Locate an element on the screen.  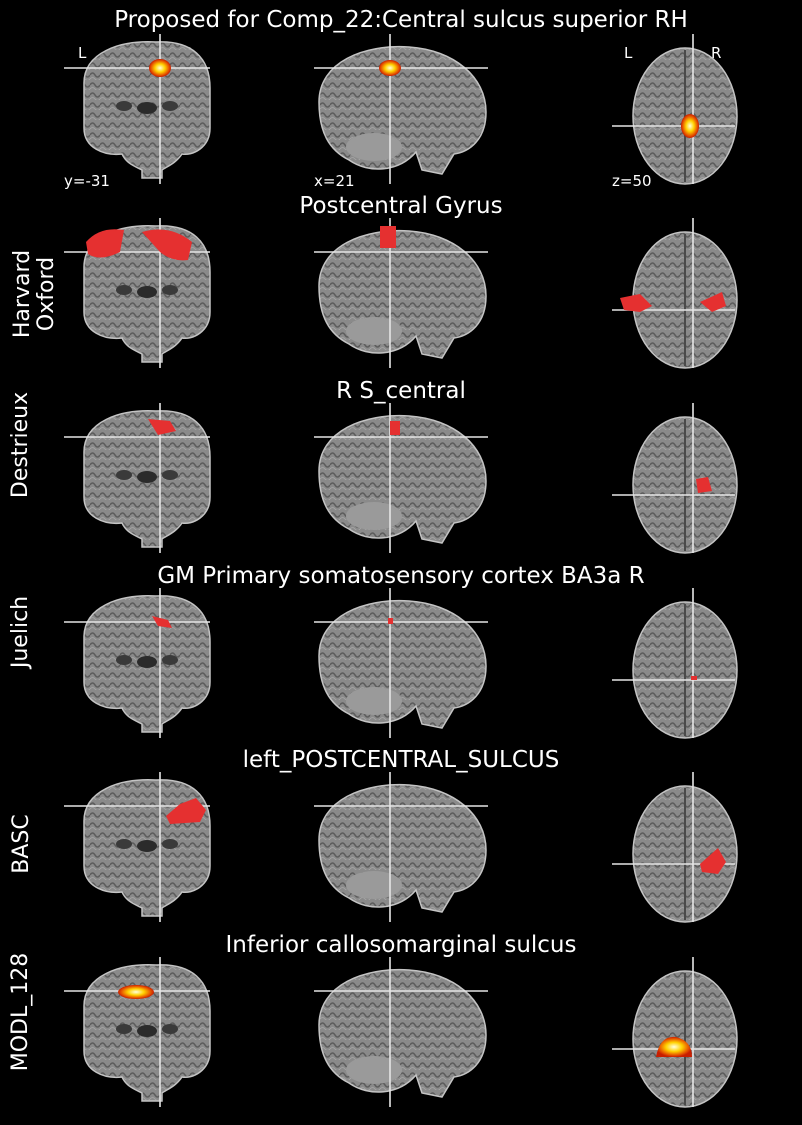
row-title: Inferior callosomarginal sulcus is located at coordinates (401, 945).